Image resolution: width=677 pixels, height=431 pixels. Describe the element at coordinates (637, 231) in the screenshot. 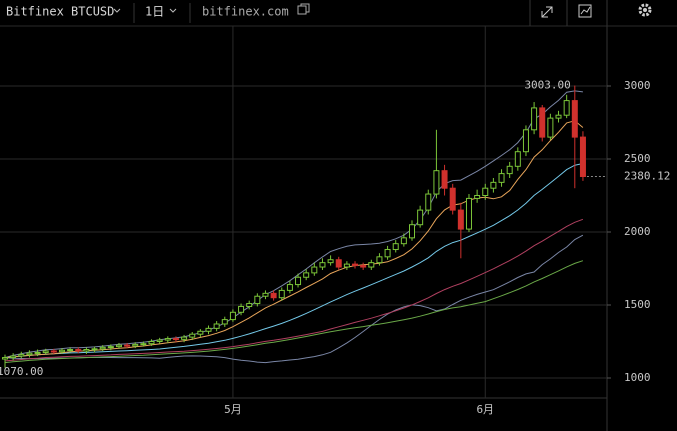

I see `y-tick-label: 2000` at that location.